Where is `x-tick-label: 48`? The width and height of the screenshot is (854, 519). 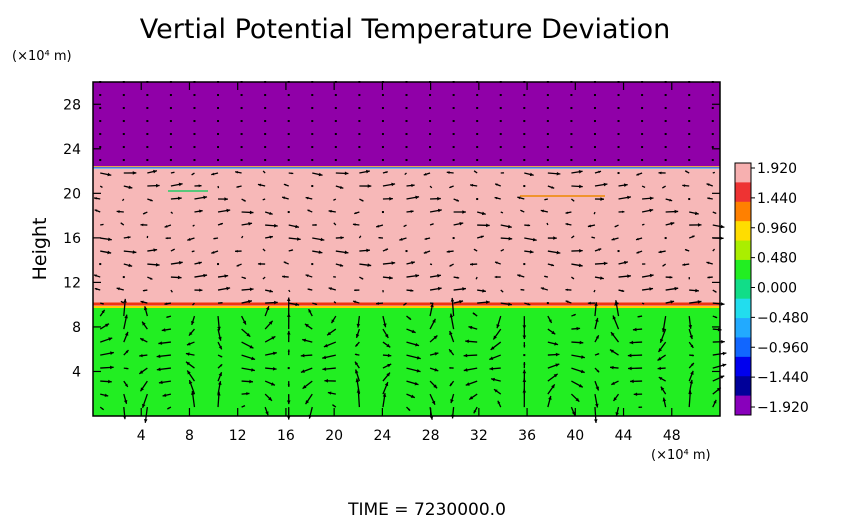
x-tick-label: 48 is located at coordinates (672, 436).